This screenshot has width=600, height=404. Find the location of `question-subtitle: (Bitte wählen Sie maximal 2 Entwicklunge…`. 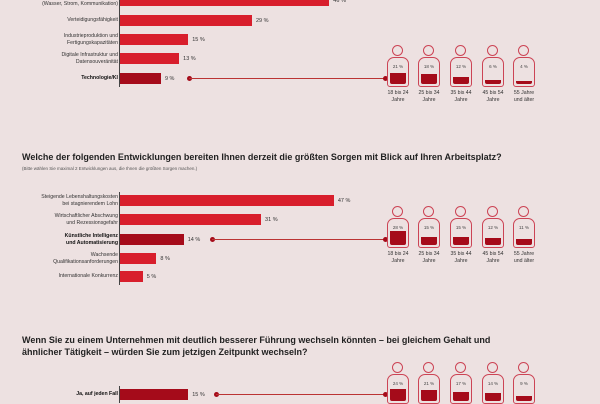

question-subtitle: (Bitte wählen Sie maximal 2 Entwicklunge… is located at coordinates (110, 168).